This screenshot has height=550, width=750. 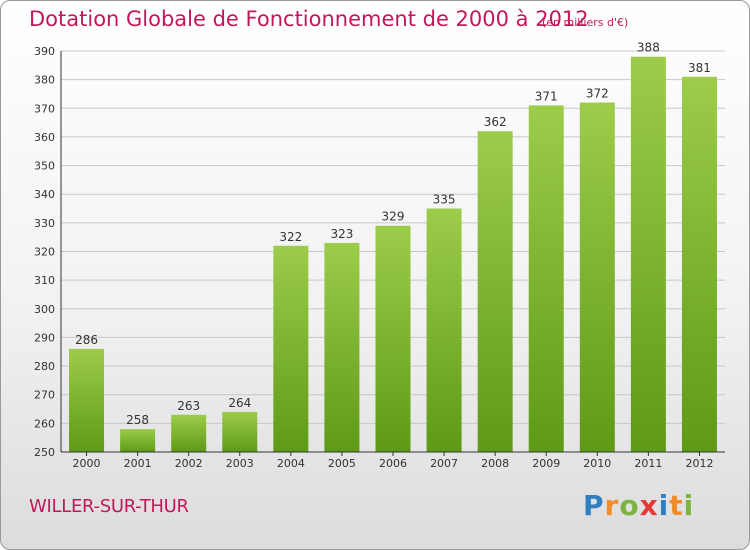 What do you see at coordinates (444, 463) in the screenshot?
I see `x-tick-label: 2007` at bounding box center [444, 463].